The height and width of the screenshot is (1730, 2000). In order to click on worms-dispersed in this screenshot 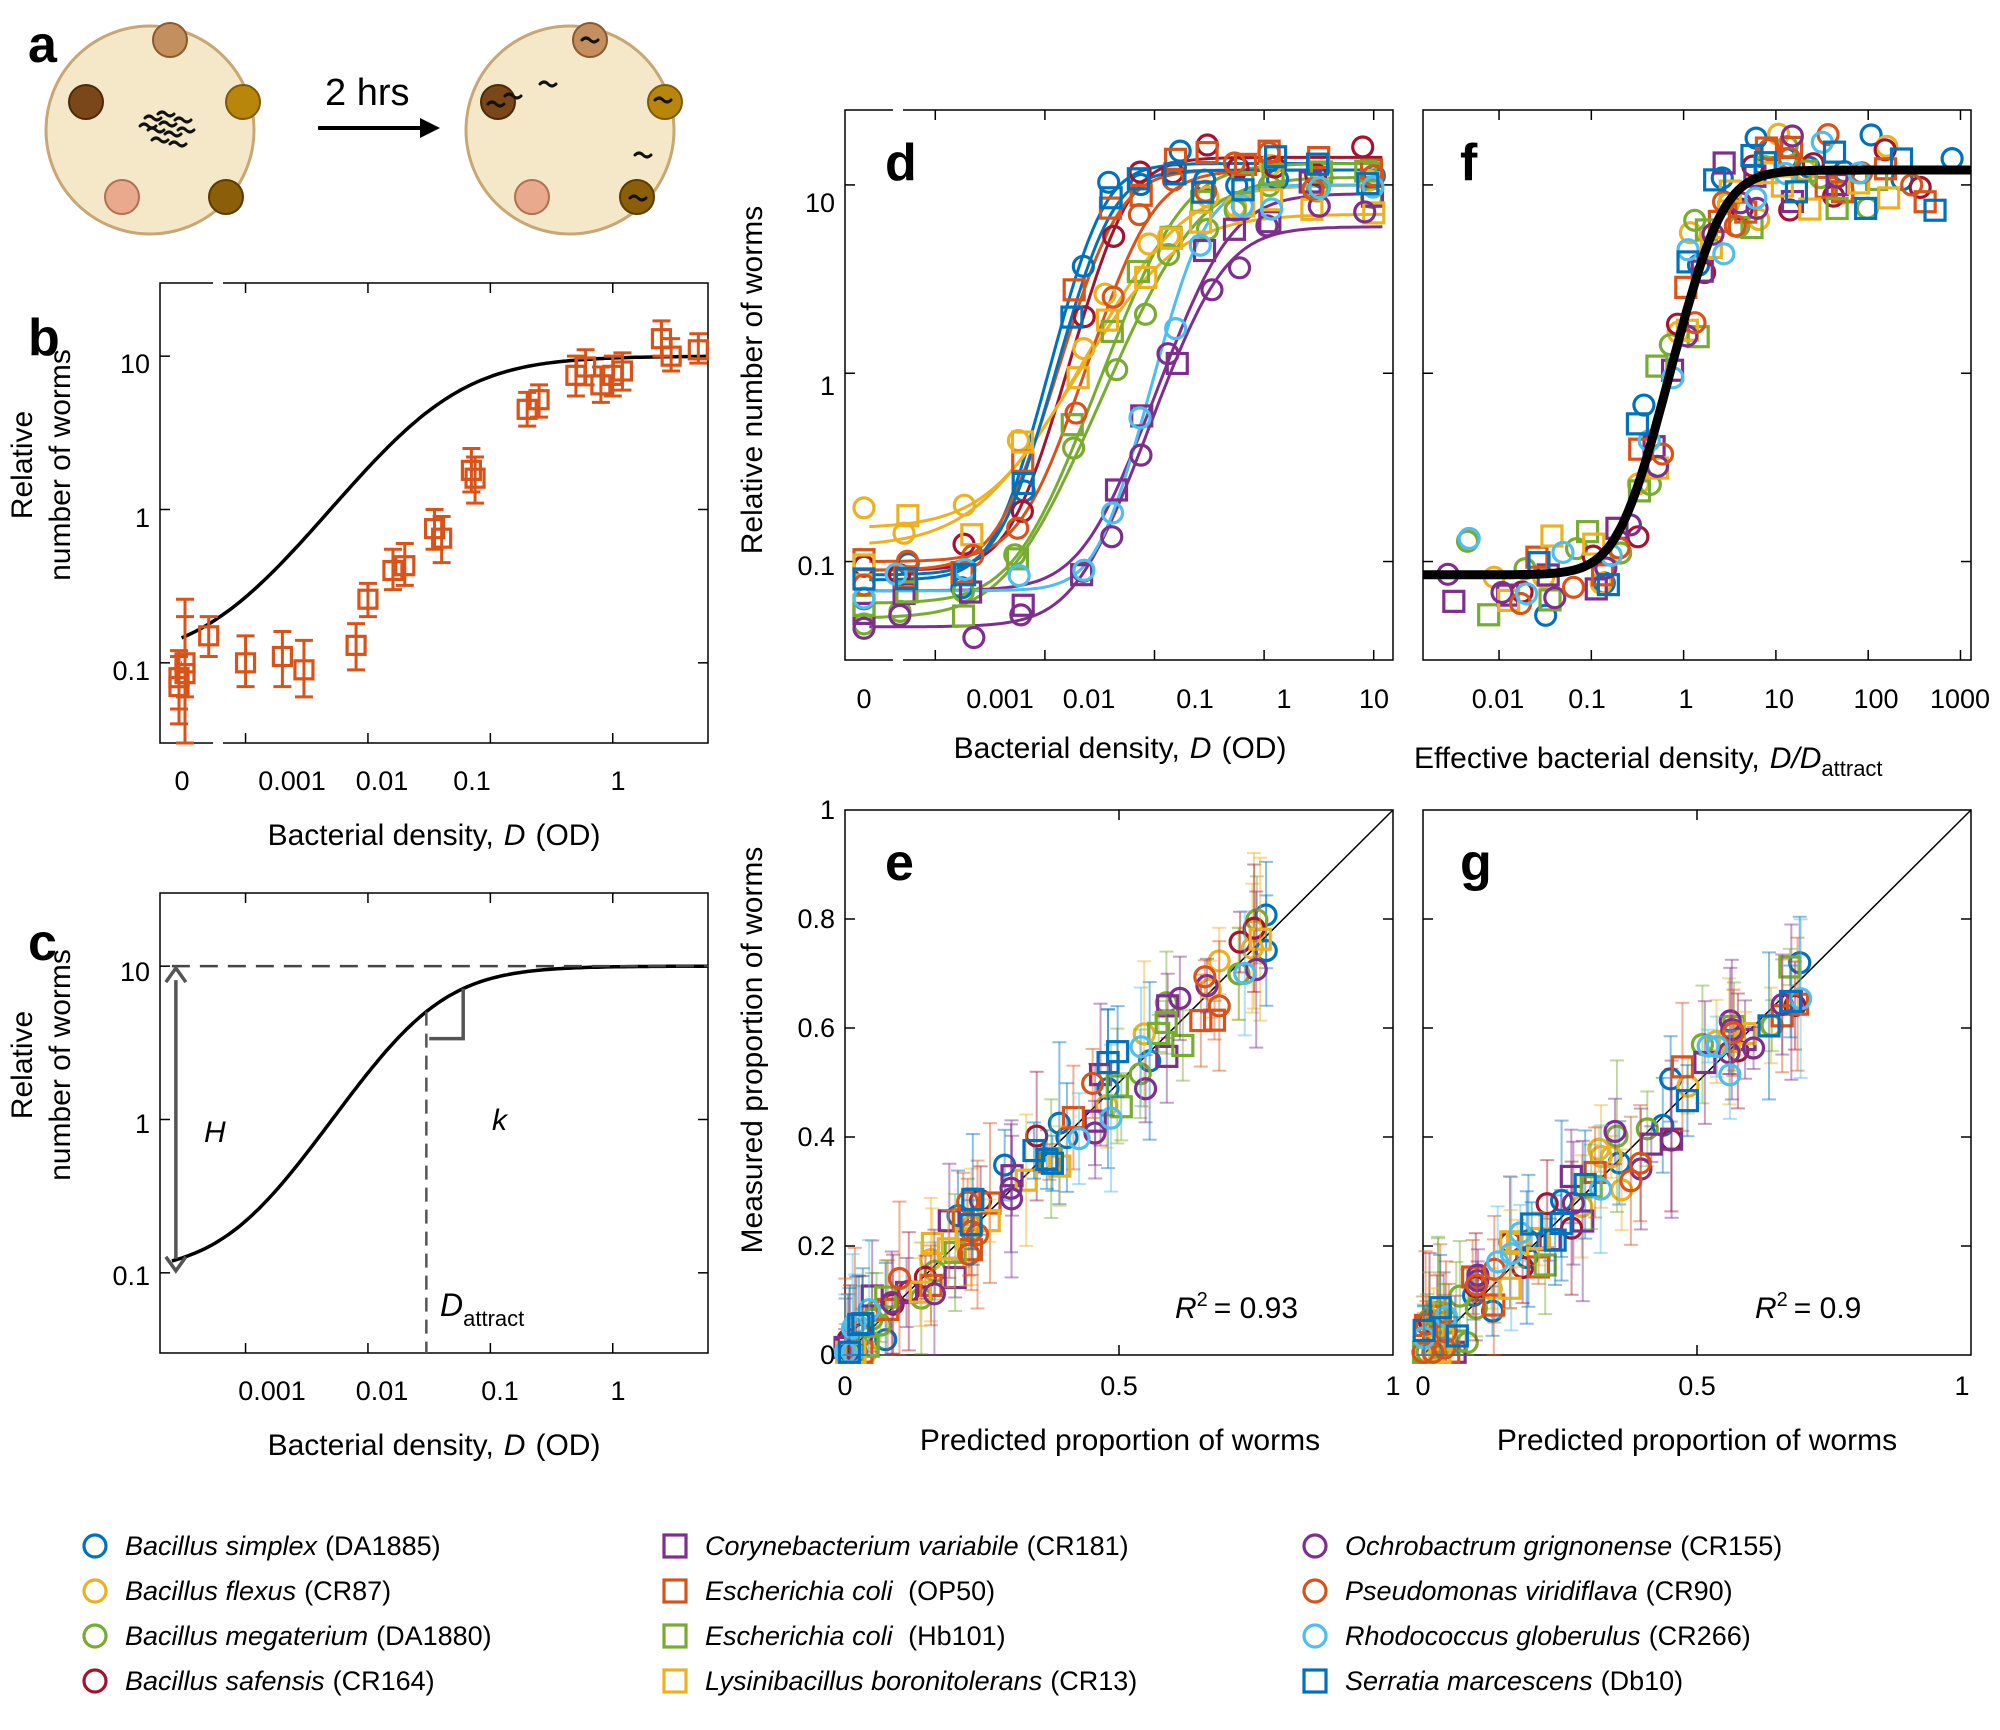, I will do `click(579, 119)`.